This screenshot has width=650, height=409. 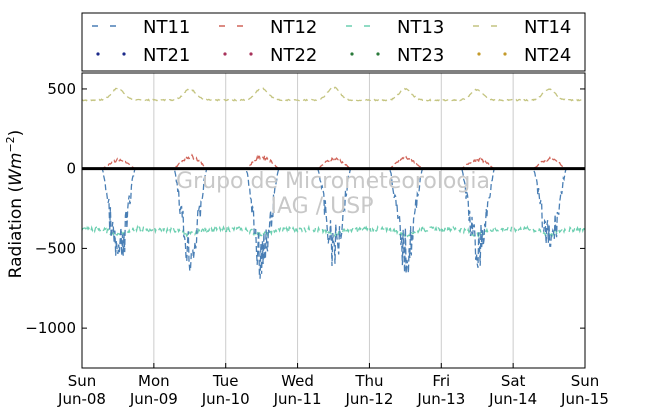 I want to click on x-tick-label-day: Thu, so click(x=368, y=381).